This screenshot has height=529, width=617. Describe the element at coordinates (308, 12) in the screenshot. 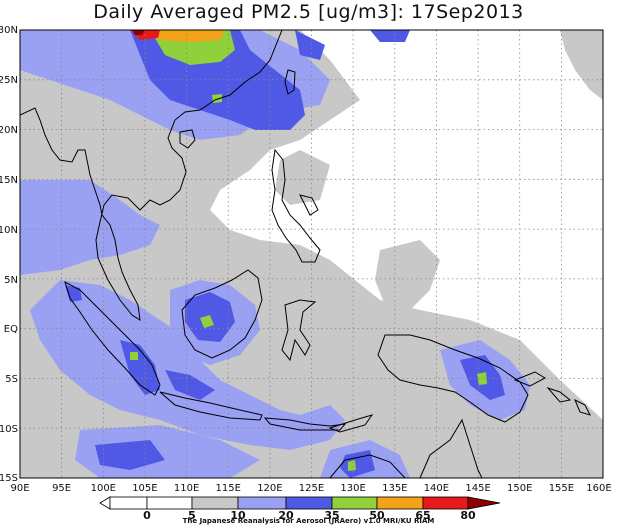

I see `map-title: Daily Averaged PM2.5 [ug/m3]: 17Sep2013` at that location.